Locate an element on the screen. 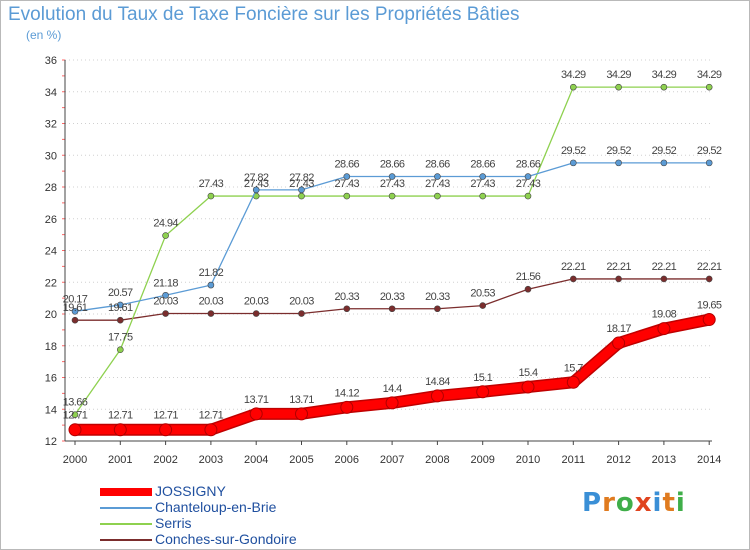 The image size is (750, 550). data-label: 14.12 is located at coordinates (347, 393).